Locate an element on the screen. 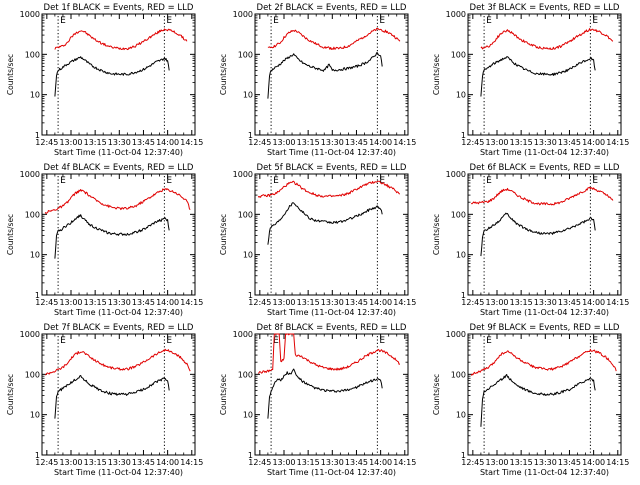 This screenshot has height=485, width=640. panel-title: Det 1f BLACK = Events, RED = LLD is located at coordinates (119, 8).